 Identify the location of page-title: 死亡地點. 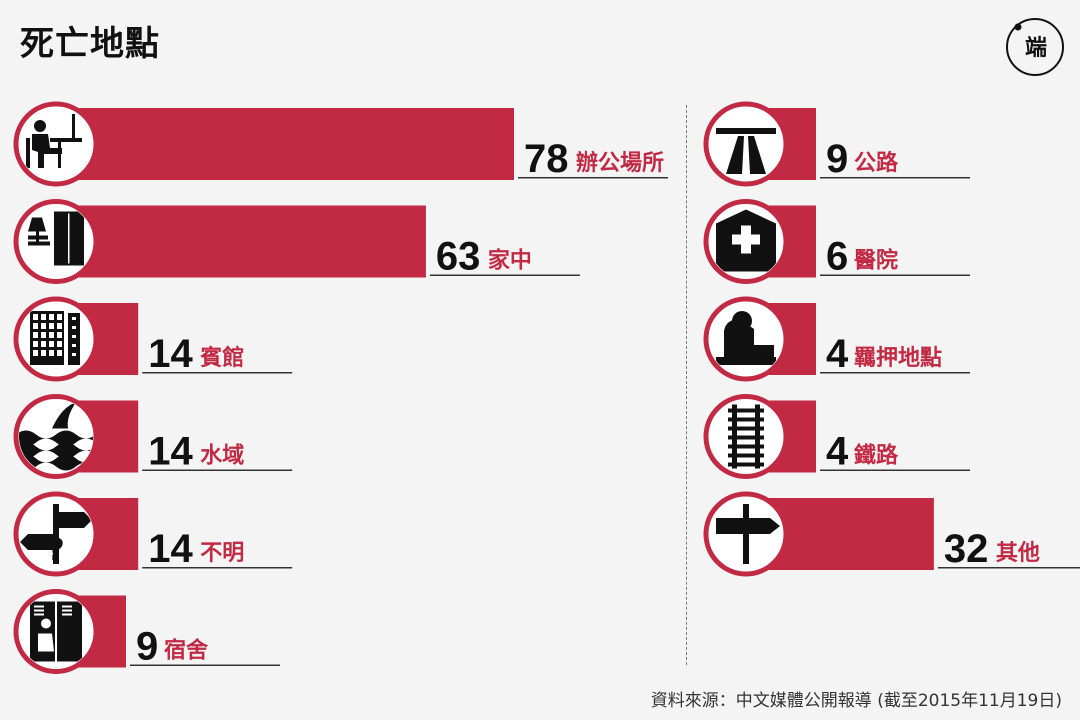
(90, 44).